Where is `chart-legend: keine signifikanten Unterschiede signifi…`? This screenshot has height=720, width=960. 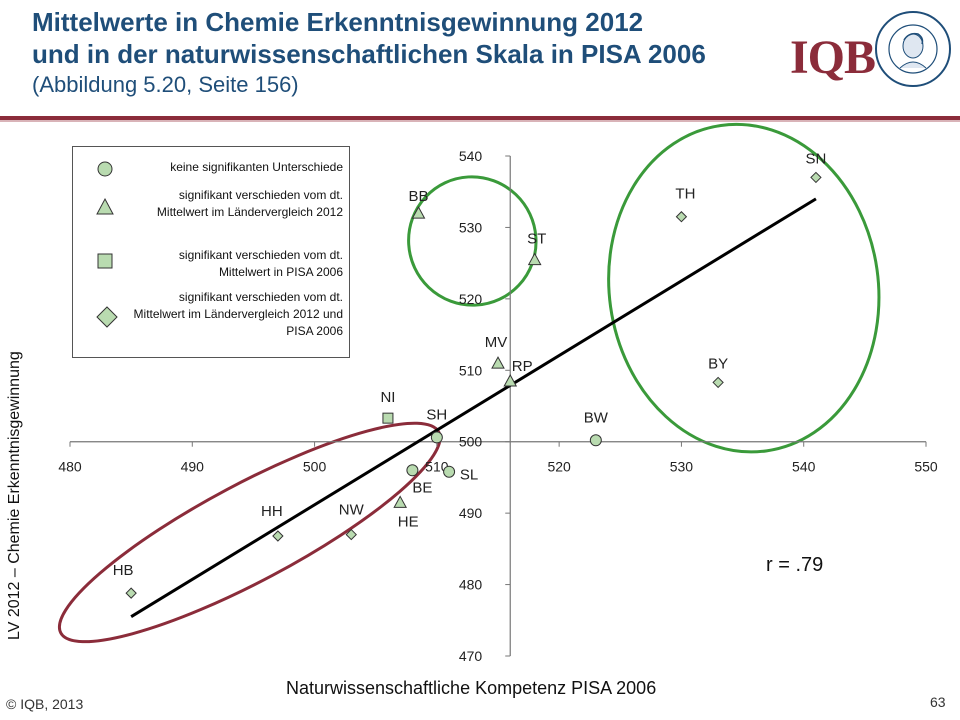
chart-legend: keine signifikanten Unterschiede signifi… is located at coordinates (211, 252).